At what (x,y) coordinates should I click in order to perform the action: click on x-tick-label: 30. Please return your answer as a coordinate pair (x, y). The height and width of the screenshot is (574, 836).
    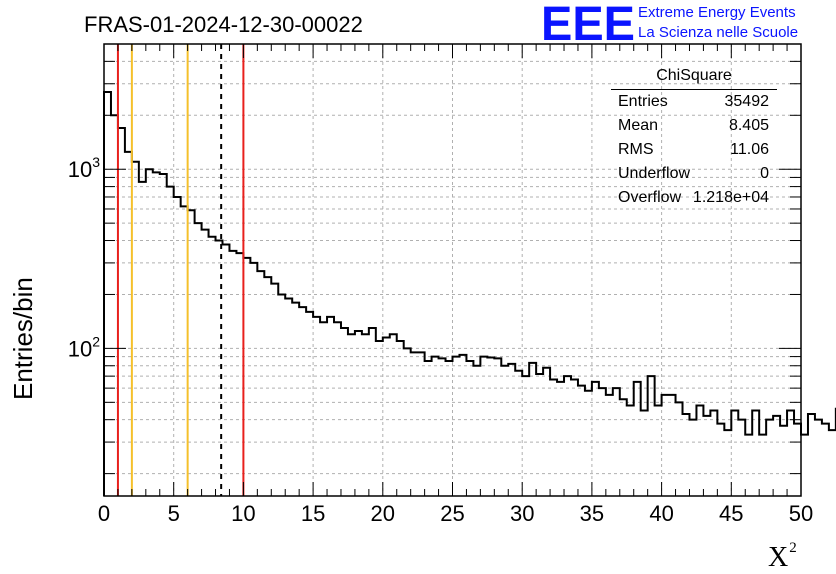
    Looking at the image, I should click on (522, 513).